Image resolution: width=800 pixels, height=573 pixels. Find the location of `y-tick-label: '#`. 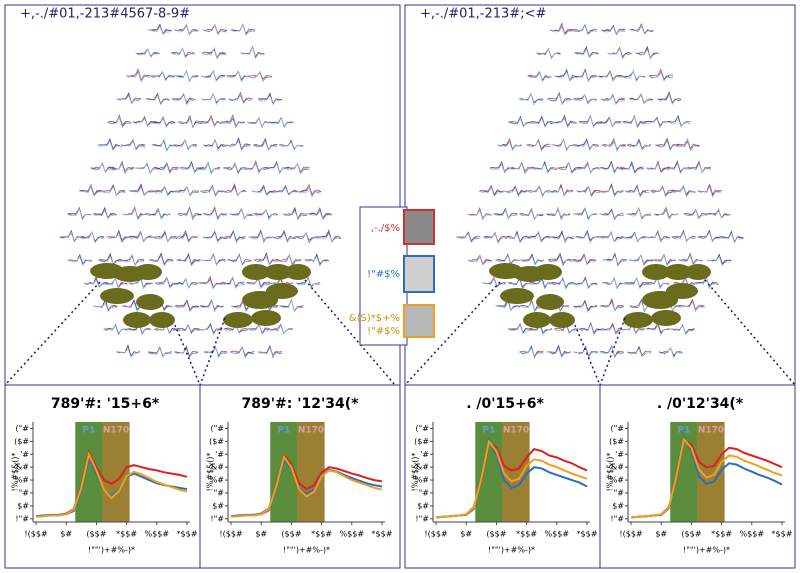

y-tick-label: '# is located at coordinates (219, 454).